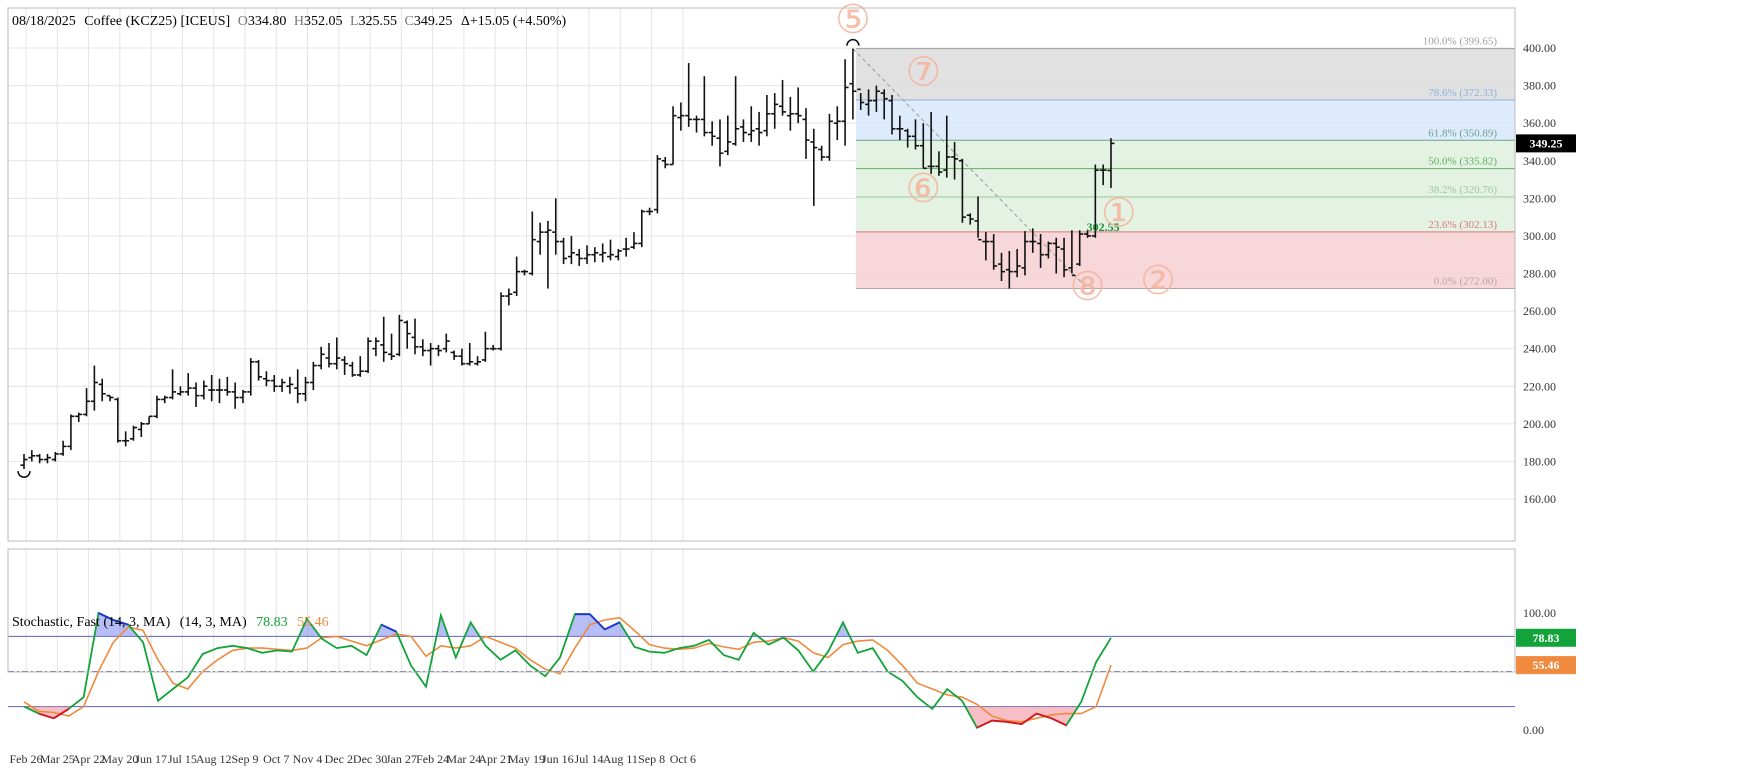  What do you see at coordinates (272, 622) in the screenshot?
I see `stoch-k-value: 78.83` at bounding box center [272, 622].